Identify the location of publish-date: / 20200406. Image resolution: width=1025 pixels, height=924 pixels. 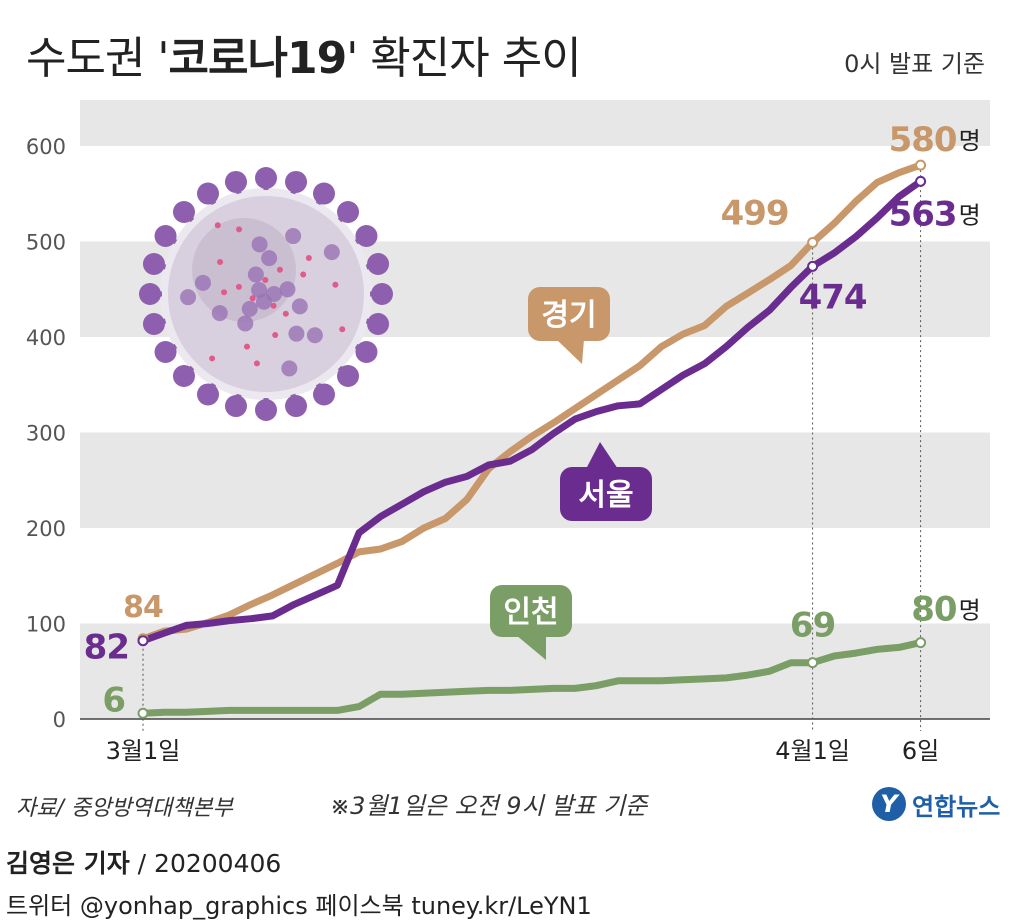
(205, 863).